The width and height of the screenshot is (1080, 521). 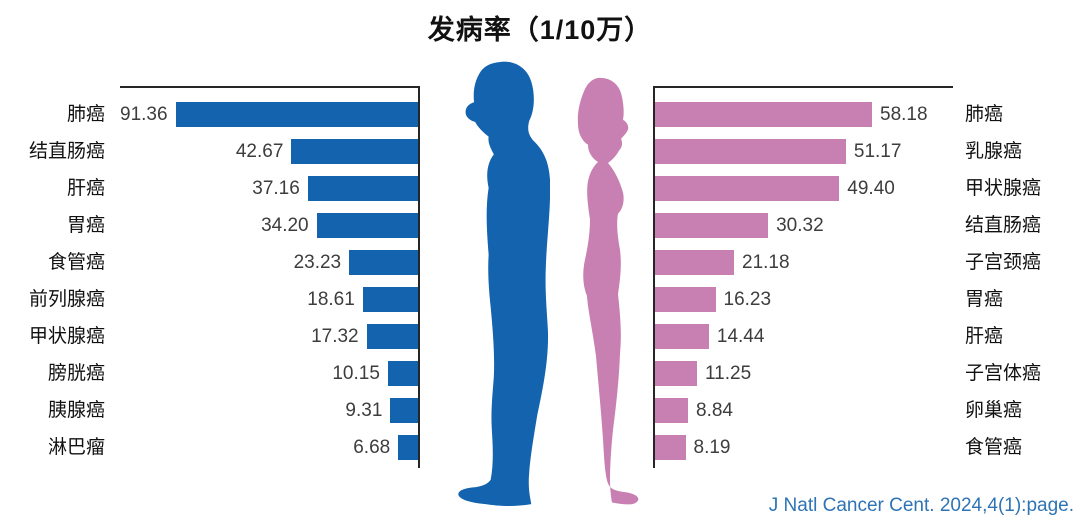 What do you see at coordinates (712, 447) in the screenshot?
I see `value-label: 8.19` at bounding box center [712, 447].